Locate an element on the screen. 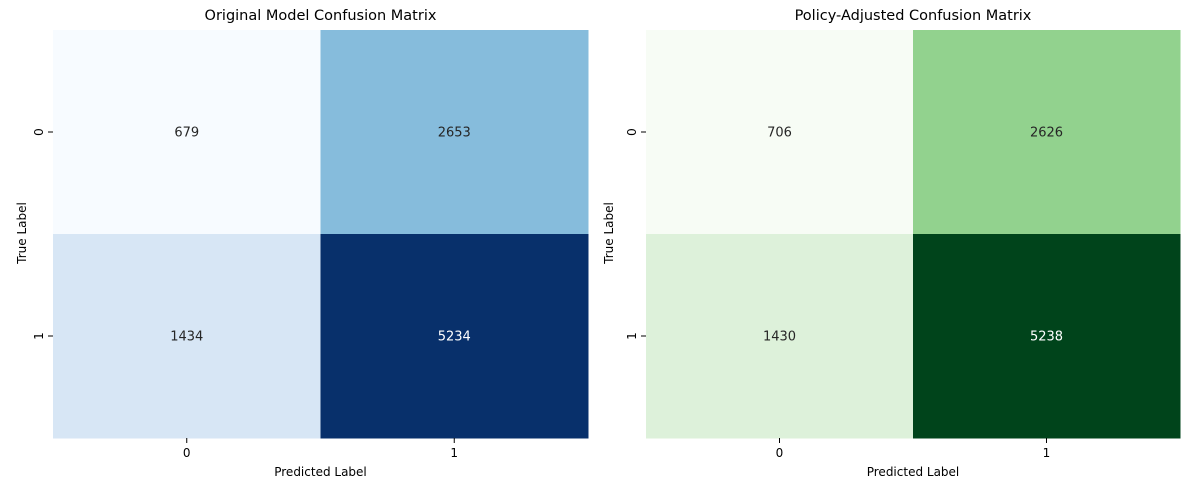 The image size is (1189, 490). cell-value-label: 5234 is located at coordinates (454, 337).